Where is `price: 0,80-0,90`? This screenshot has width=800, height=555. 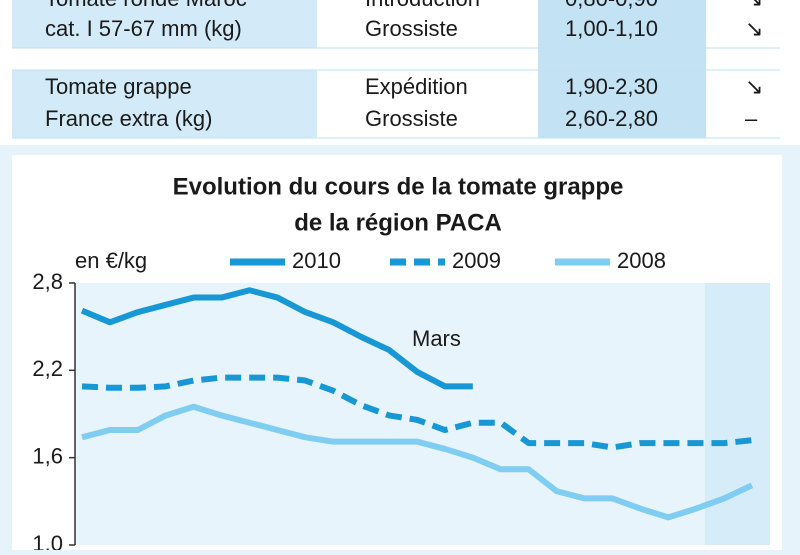
price: 0,80-0,90 is located at coordinates (611, 5).